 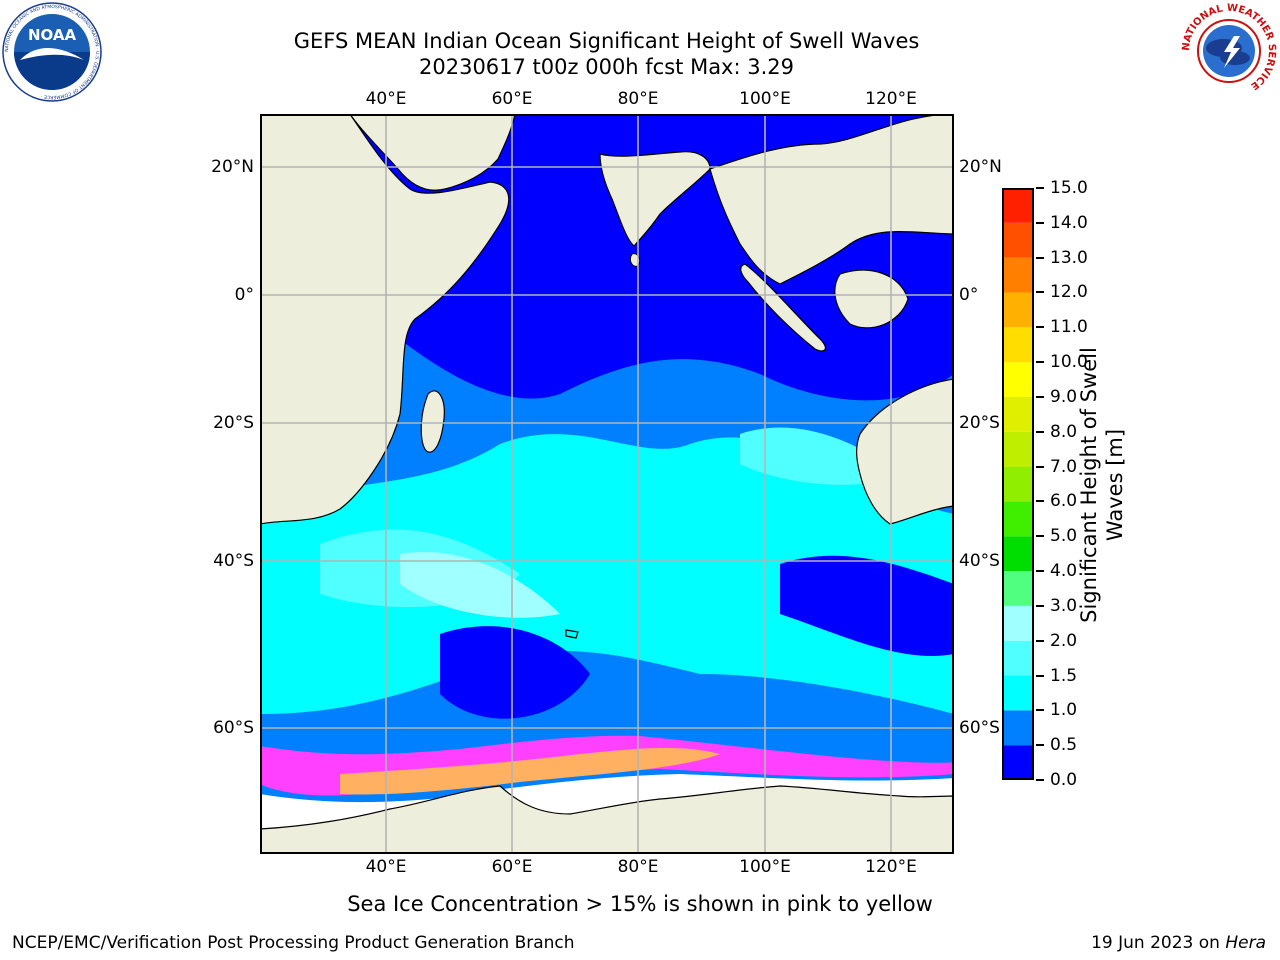 I want to click on colorbar-tick-label: 1.5, so click(x=1064, y=675).